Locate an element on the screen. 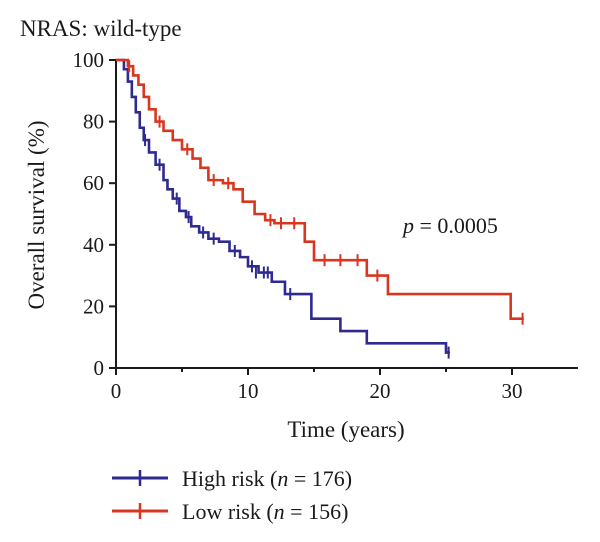 This screenshot has width=600, height=542. legend-label-text: High risk ( is located at coordinates (229, 478).